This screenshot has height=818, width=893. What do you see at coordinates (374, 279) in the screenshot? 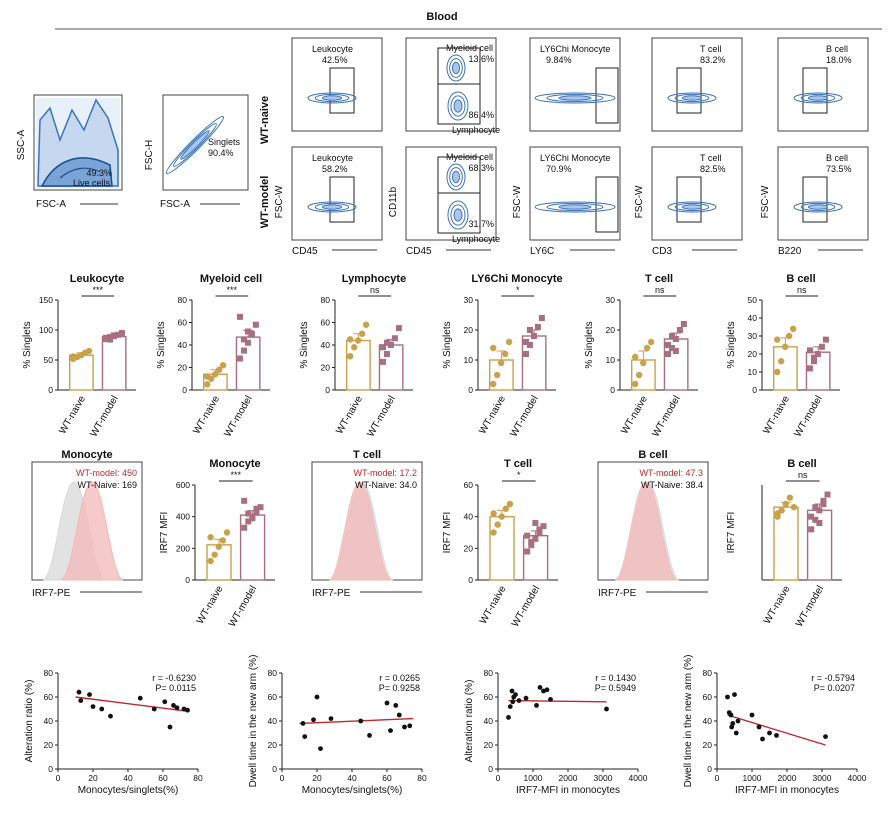
I see `chart-title: Lymphocyte` at bounding box center [374, 279].